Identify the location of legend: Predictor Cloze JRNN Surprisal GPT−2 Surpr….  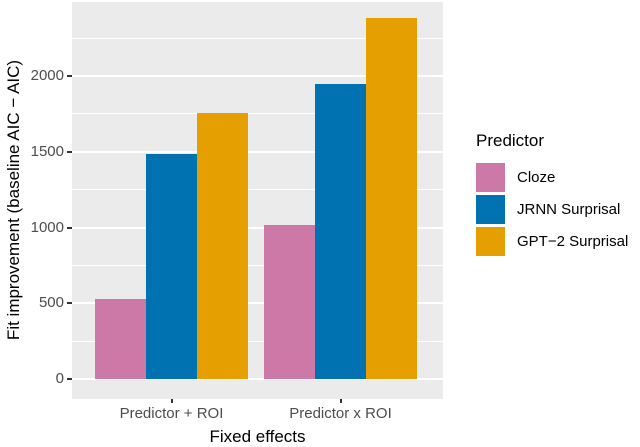
(552, 195).